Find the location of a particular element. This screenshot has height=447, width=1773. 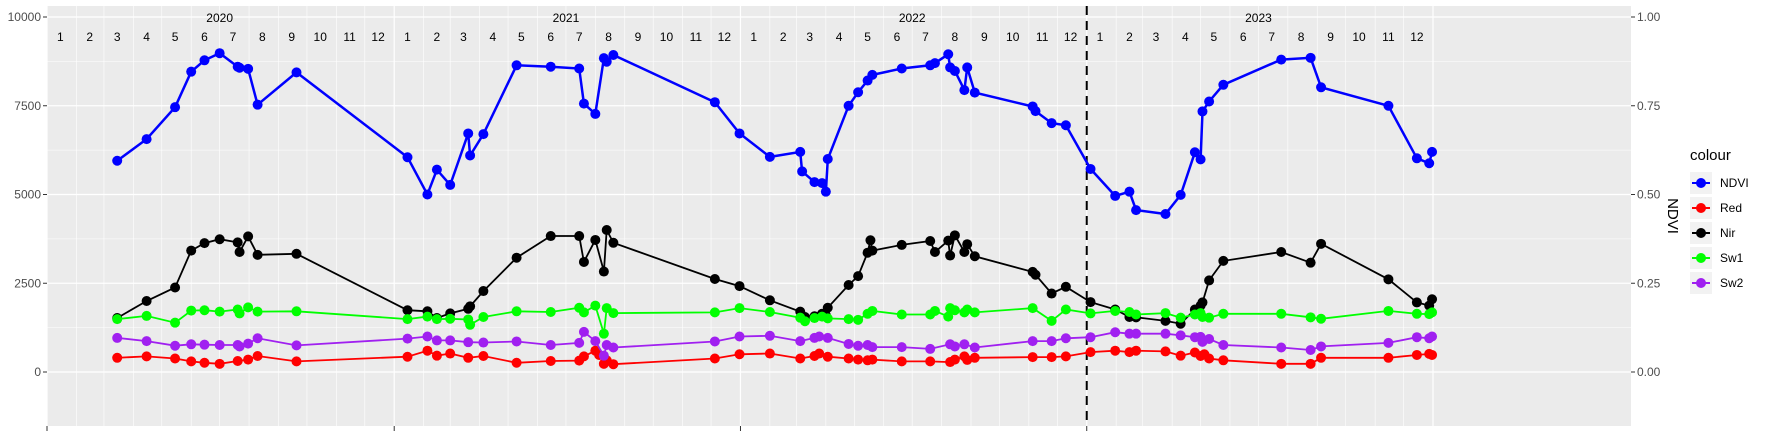

legend-label: Sw1 is located at coordinates (1732, 258).